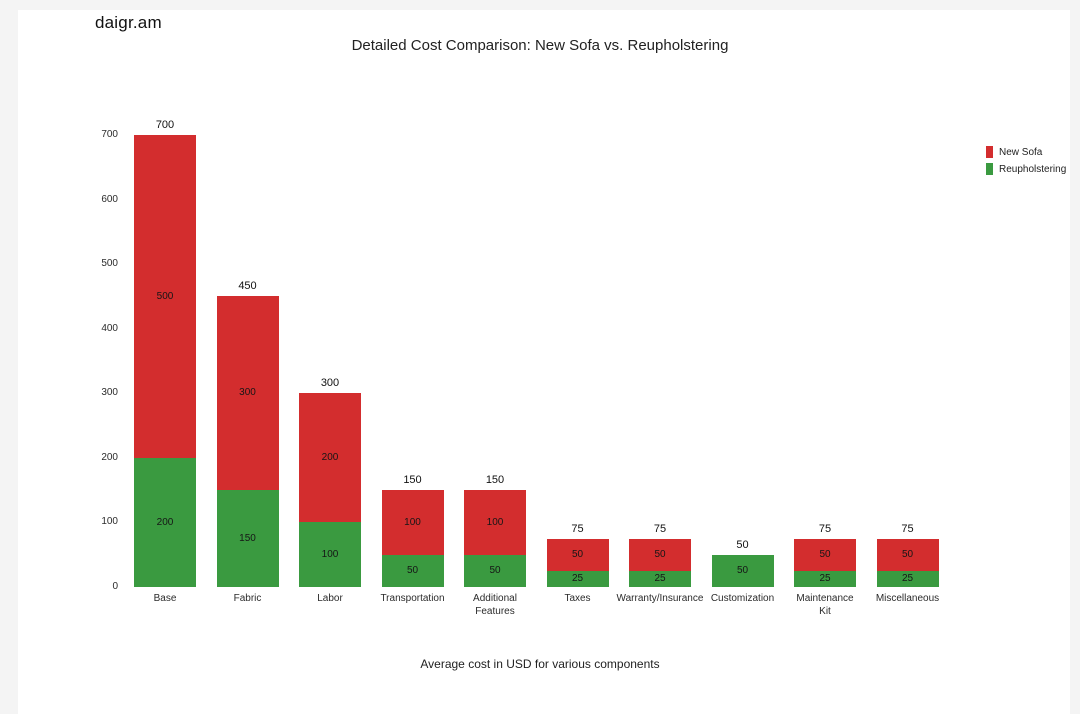  Describe the element at coordinates (109, 522) in the screenshot. I see `y-axis-tick-label: 100` at that location.